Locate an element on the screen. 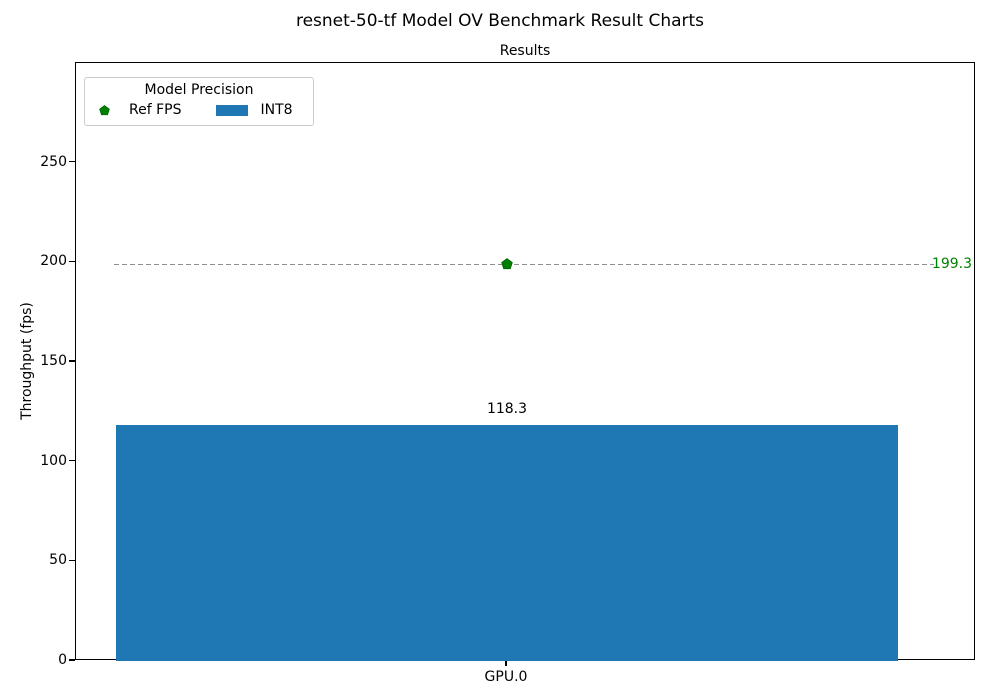 Image resolution: width=1000 pixels, height=700 pixels. legend-row: Ref FPS INT8 is located at coordinates (199, 110).